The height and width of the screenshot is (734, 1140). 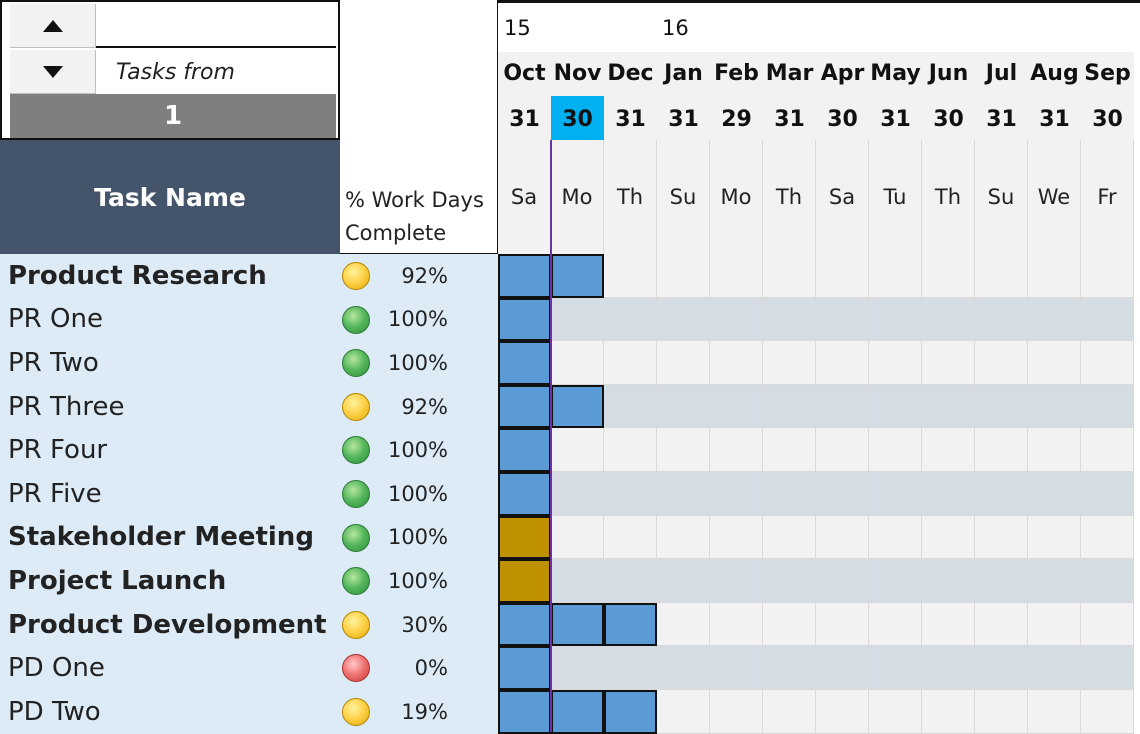 I want to click on task-name-cell: PD Two, so click(x=170, y=712).